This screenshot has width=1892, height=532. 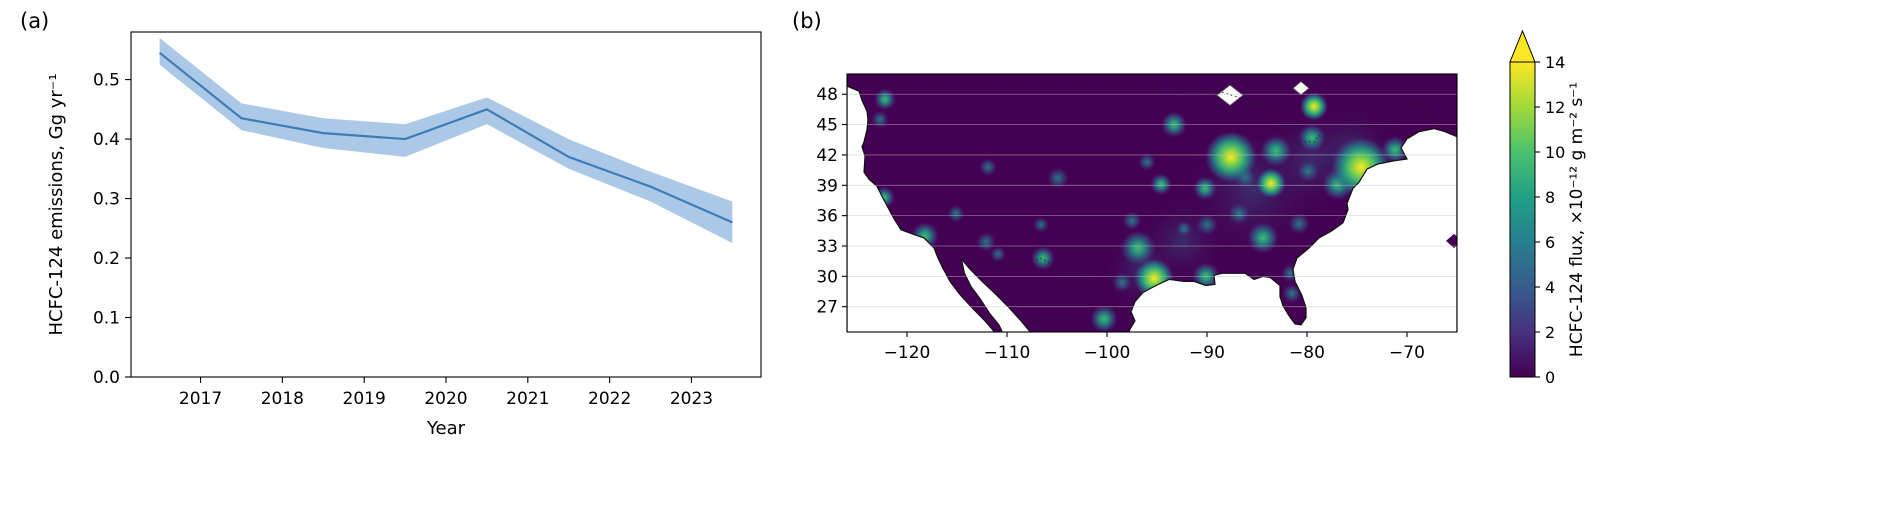 I want to click on hotspot-seattle, so click(x=885, y=99).